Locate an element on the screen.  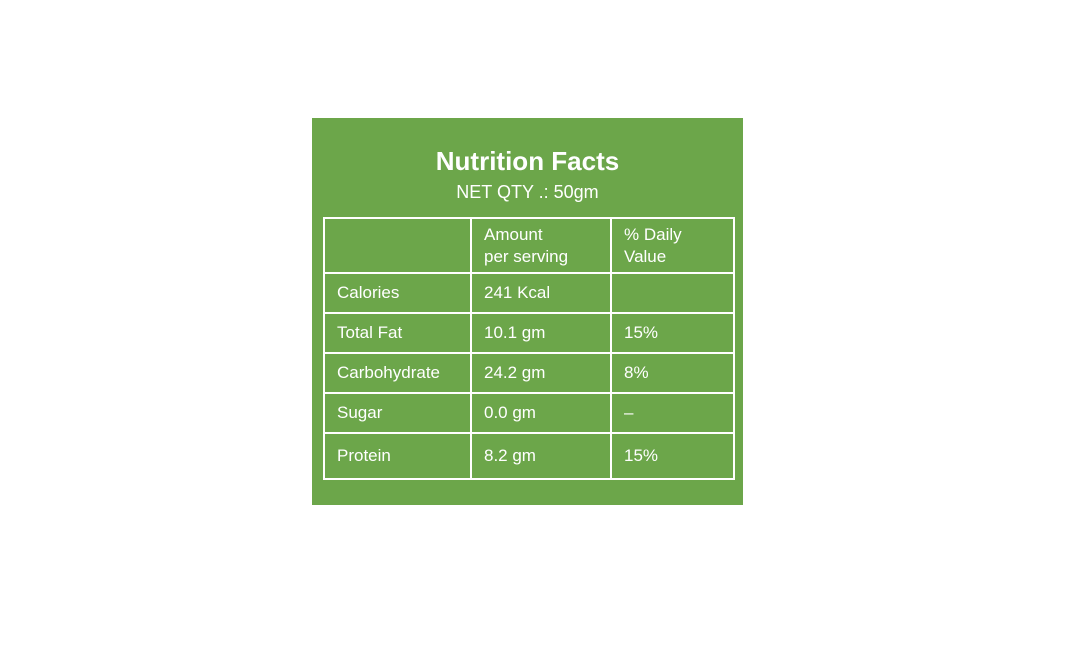
table-row-carbohydrate: Carbohydrate 24.2 gm 8% is located at coordinates (529, 373).